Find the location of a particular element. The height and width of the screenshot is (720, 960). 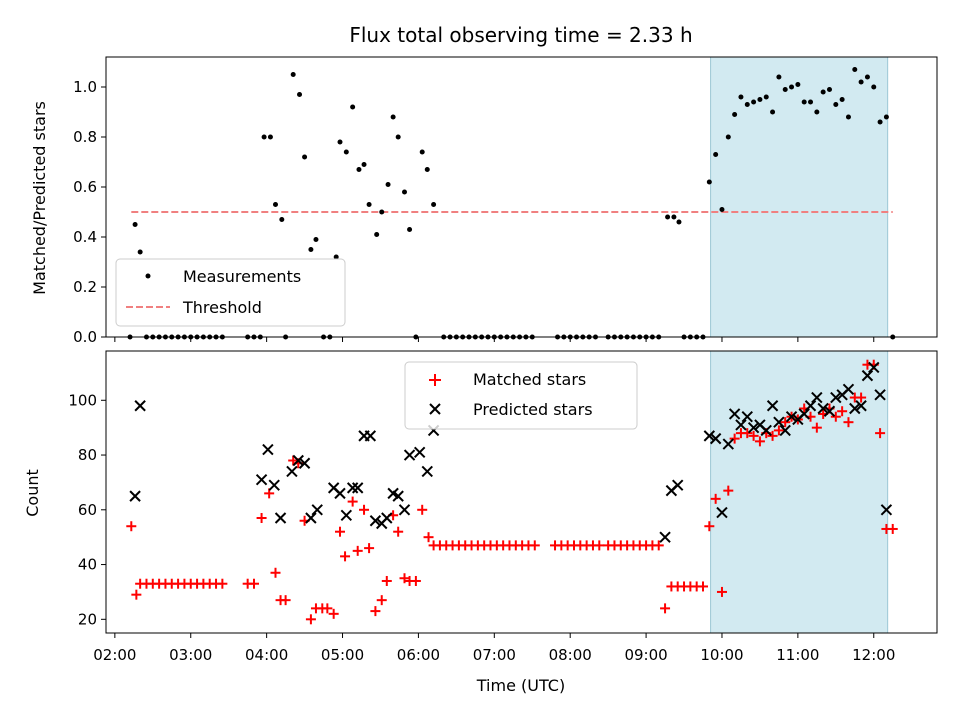

x-tick-label: 05:00 is located at coordinates (342, 655).